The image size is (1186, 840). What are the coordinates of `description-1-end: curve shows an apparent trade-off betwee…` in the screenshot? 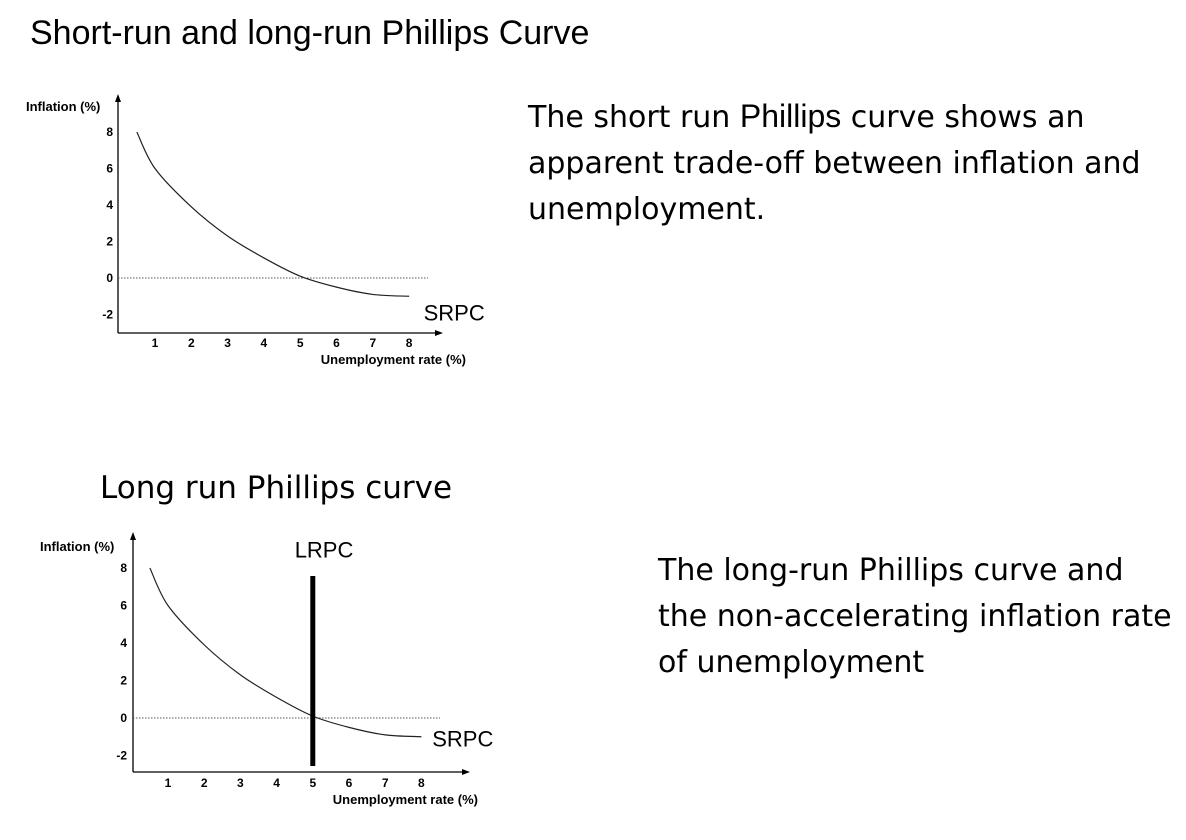 It's located at (834, 163).